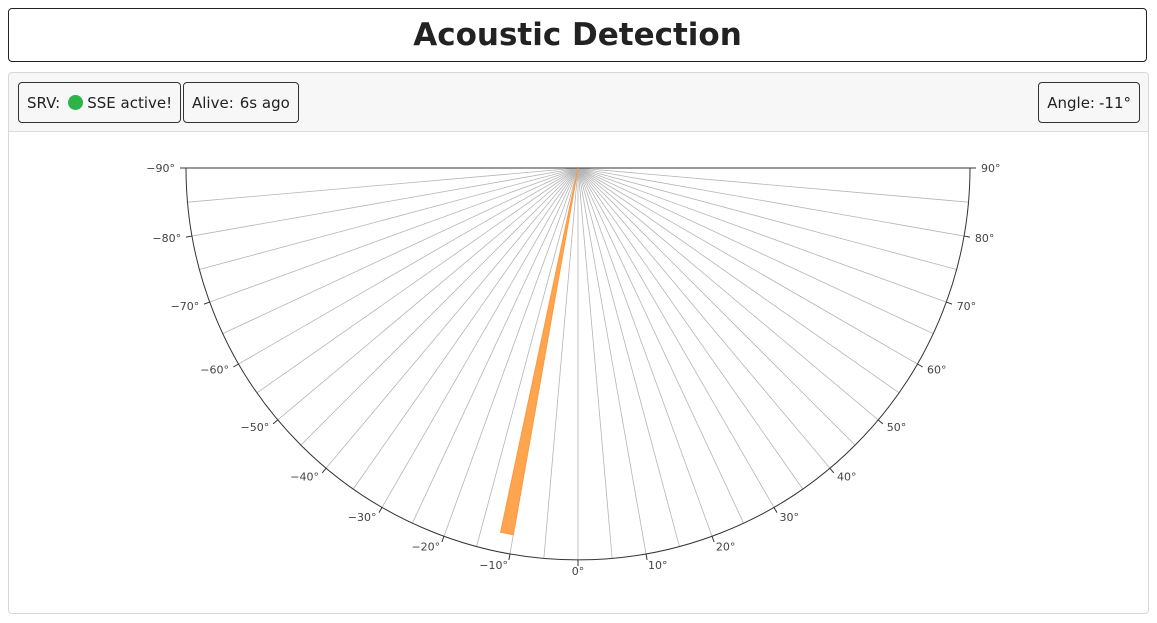 Image resolution: width=1157 pixels, height=623 pixels. Describe the element at coordinates (539, 351) in the screenshot. I see `detection-beam` at that location.